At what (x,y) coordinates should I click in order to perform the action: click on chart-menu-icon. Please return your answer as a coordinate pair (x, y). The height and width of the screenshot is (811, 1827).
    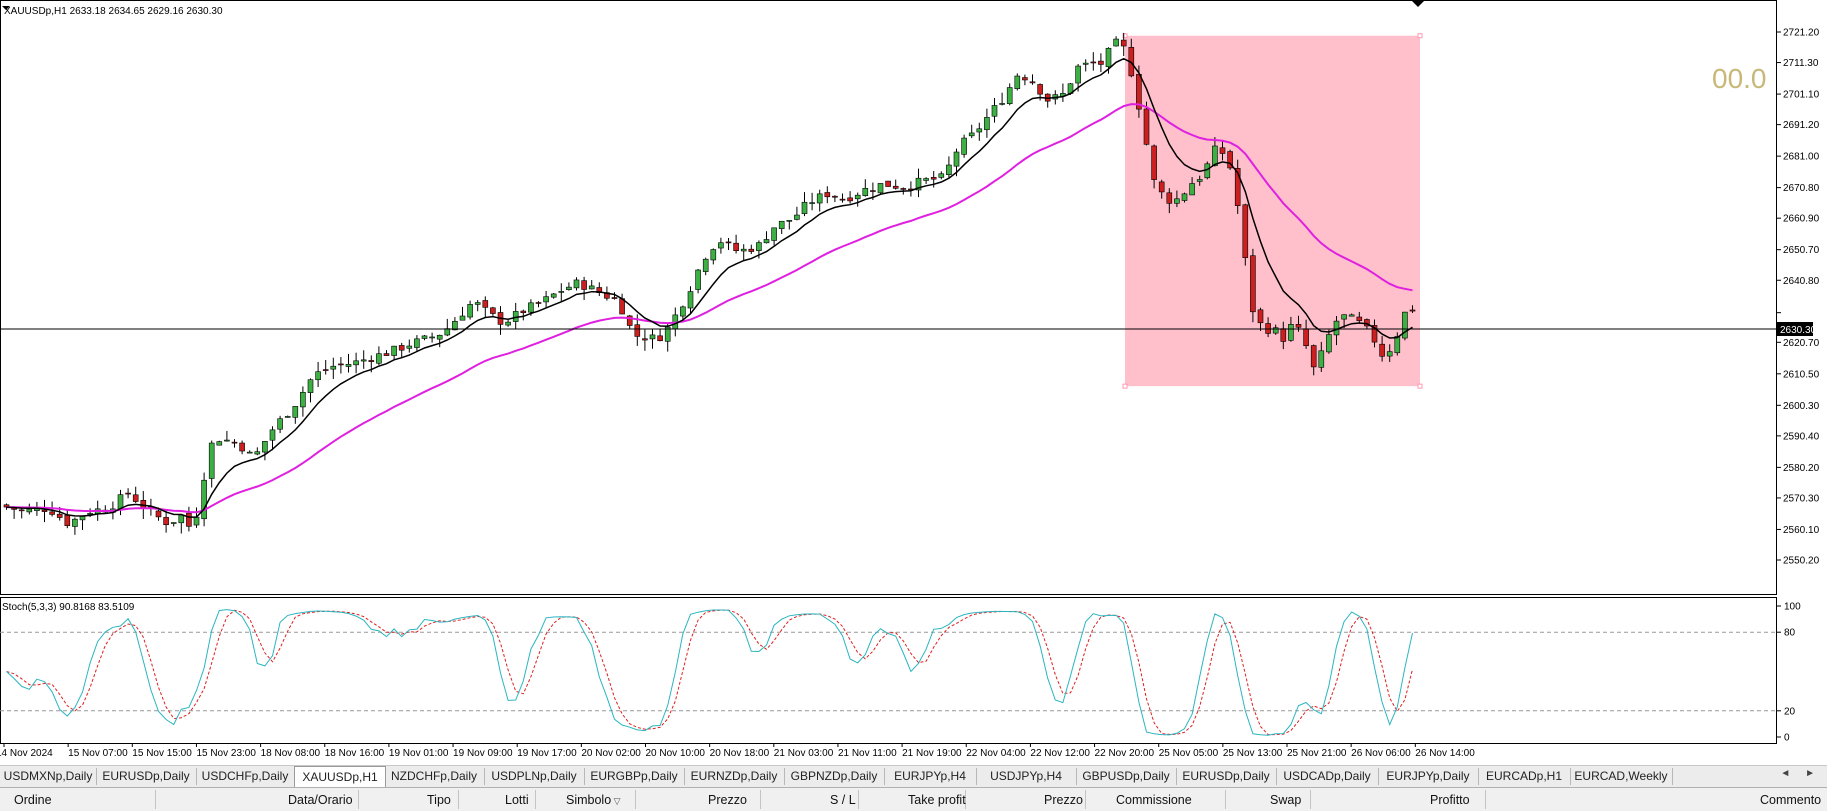
    Looking at the image, I should click on (6, 8).